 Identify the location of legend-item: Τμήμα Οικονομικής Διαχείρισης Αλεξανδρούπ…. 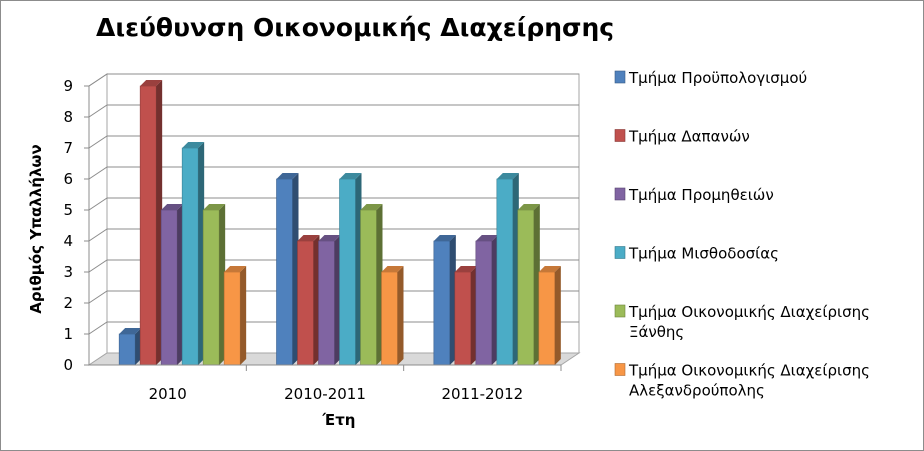
(742, 381).